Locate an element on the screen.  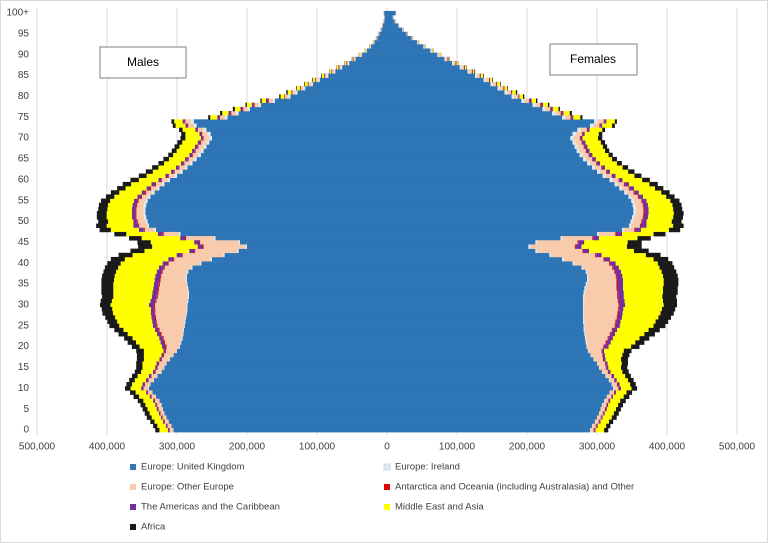
females-box is located at coordinates (593, 59).